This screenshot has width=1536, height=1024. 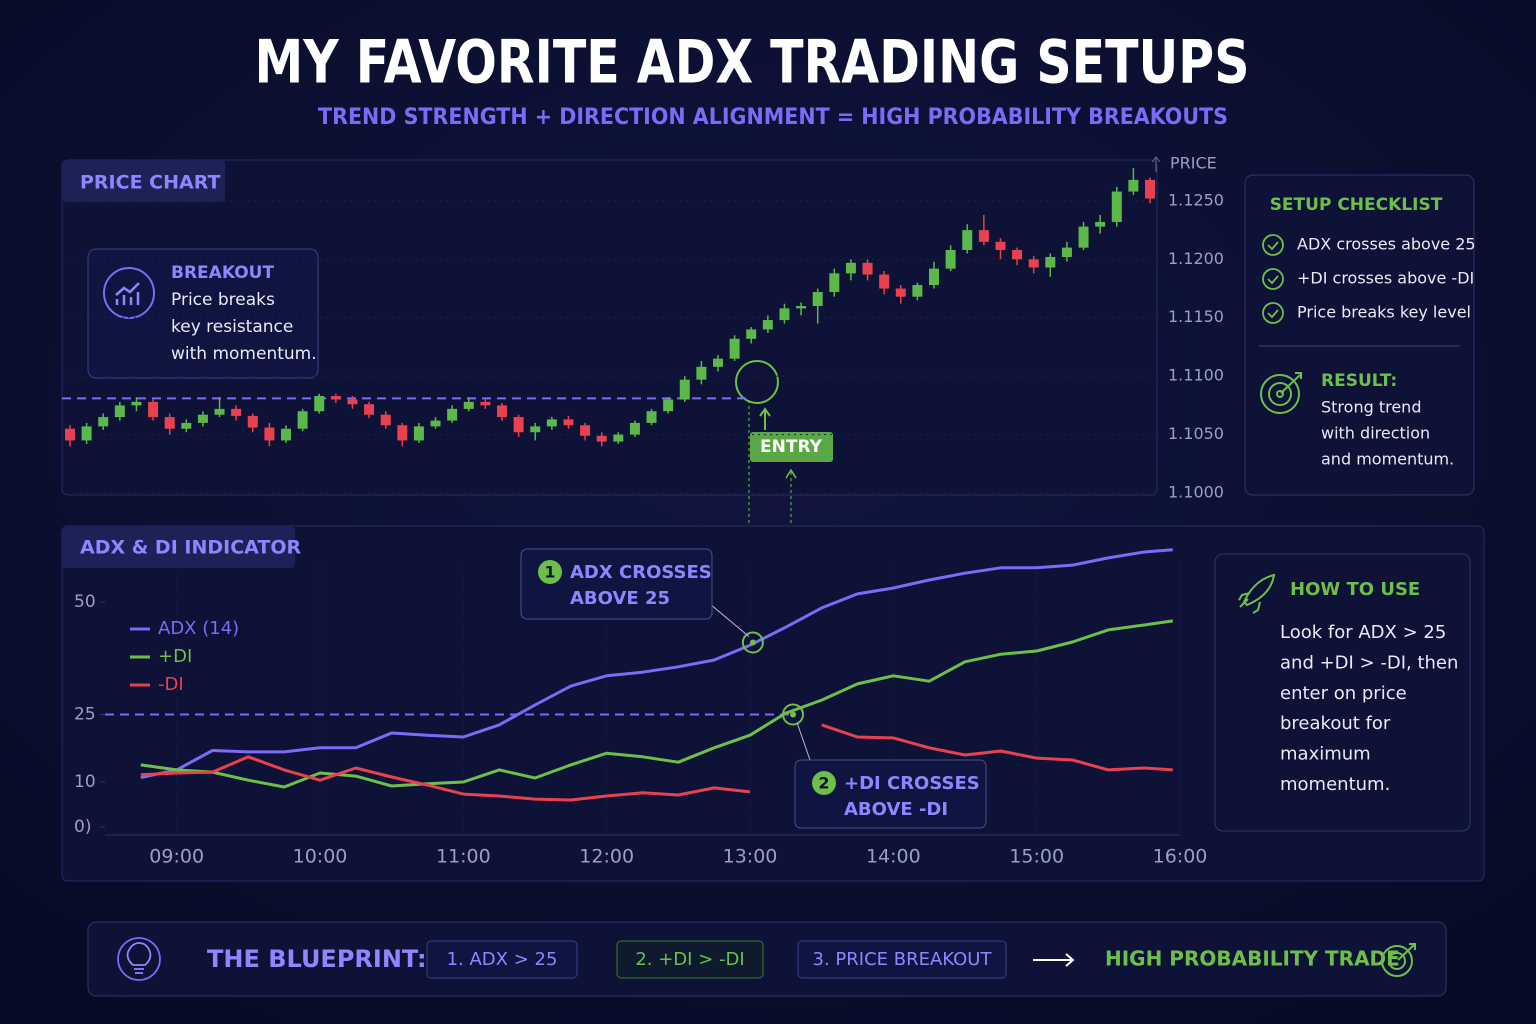 I want to click on target-icon, so click(x=1281, y=393).